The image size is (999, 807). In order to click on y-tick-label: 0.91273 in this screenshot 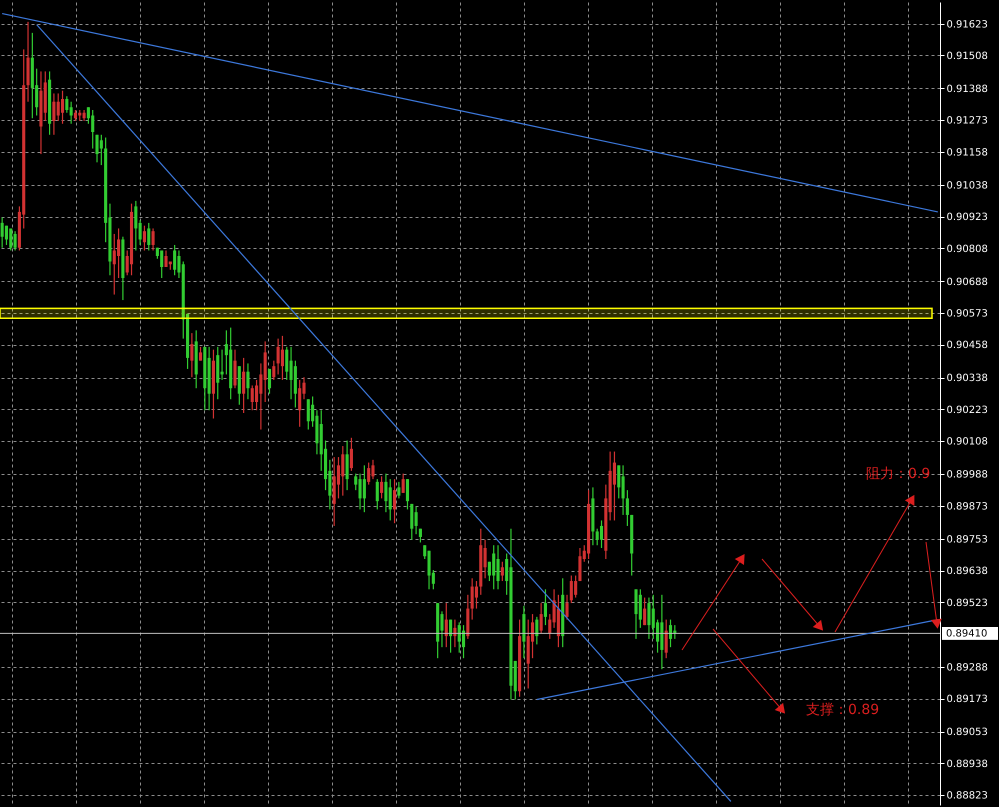, I will do `click(967, 121)`.